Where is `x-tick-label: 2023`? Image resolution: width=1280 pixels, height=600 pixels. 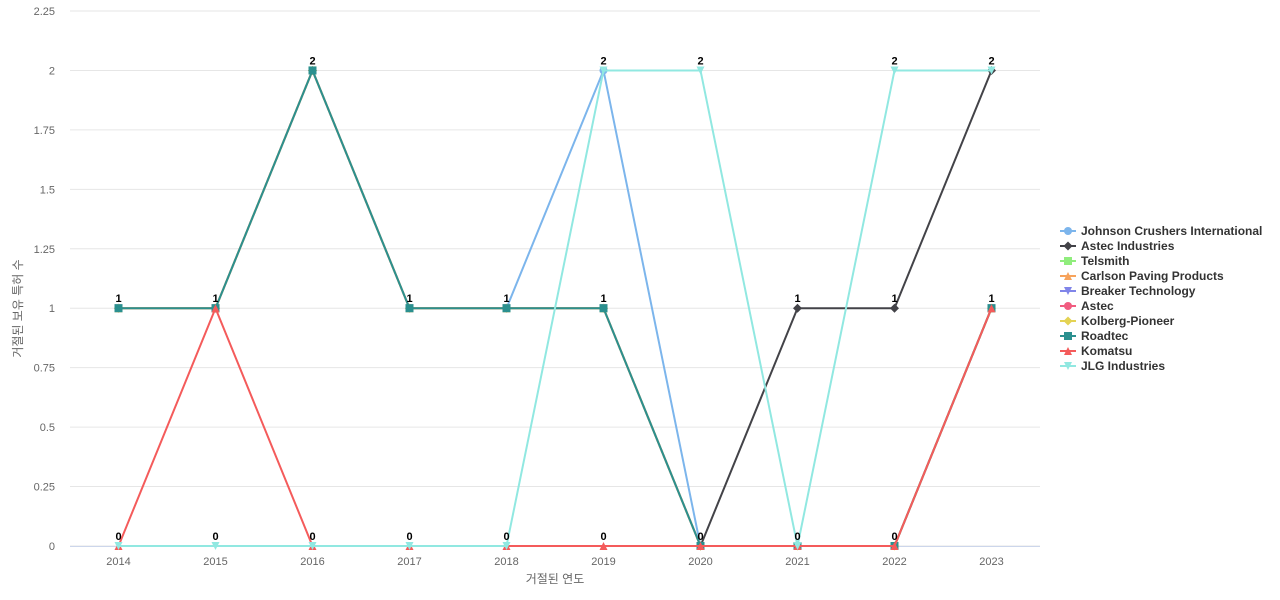
x-tick-label: 2023 is located at coordinates (991, 562).